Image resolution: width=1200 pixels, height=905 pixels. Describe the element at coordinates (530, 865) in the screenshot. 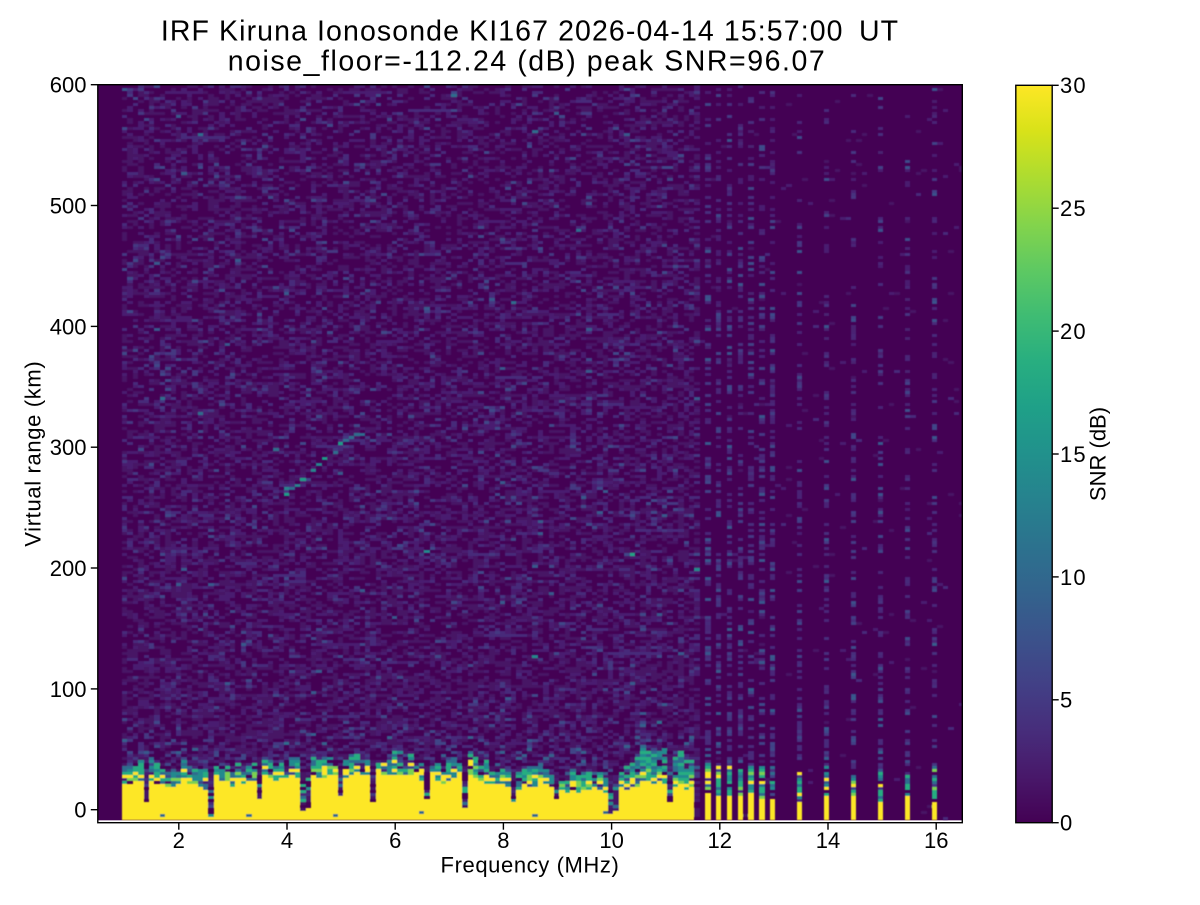

I see `svg-text: Frequency (MHz)` at that location.